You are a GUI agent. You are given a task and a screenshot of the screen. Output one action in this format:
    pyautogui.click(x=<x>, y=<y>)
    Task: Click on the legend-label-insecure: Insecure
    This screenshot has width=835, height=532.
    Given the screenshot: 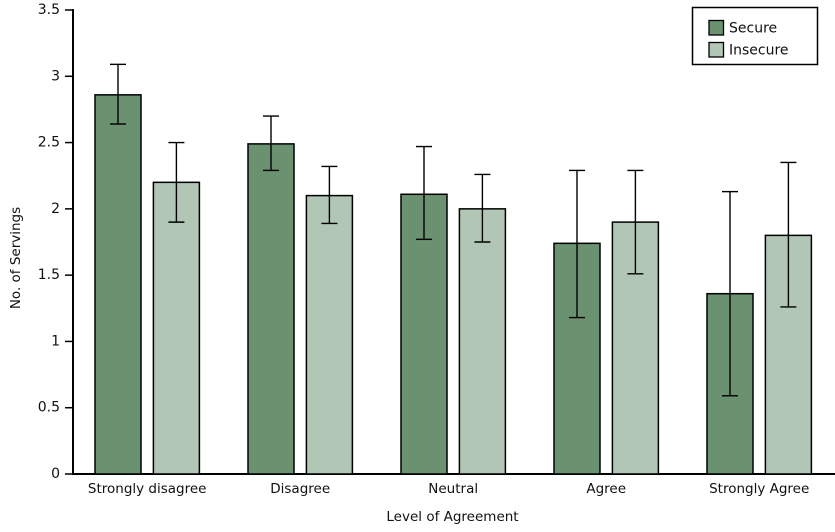 What is the action you would take?
    pyautogui.click(x=759, y=51)
    